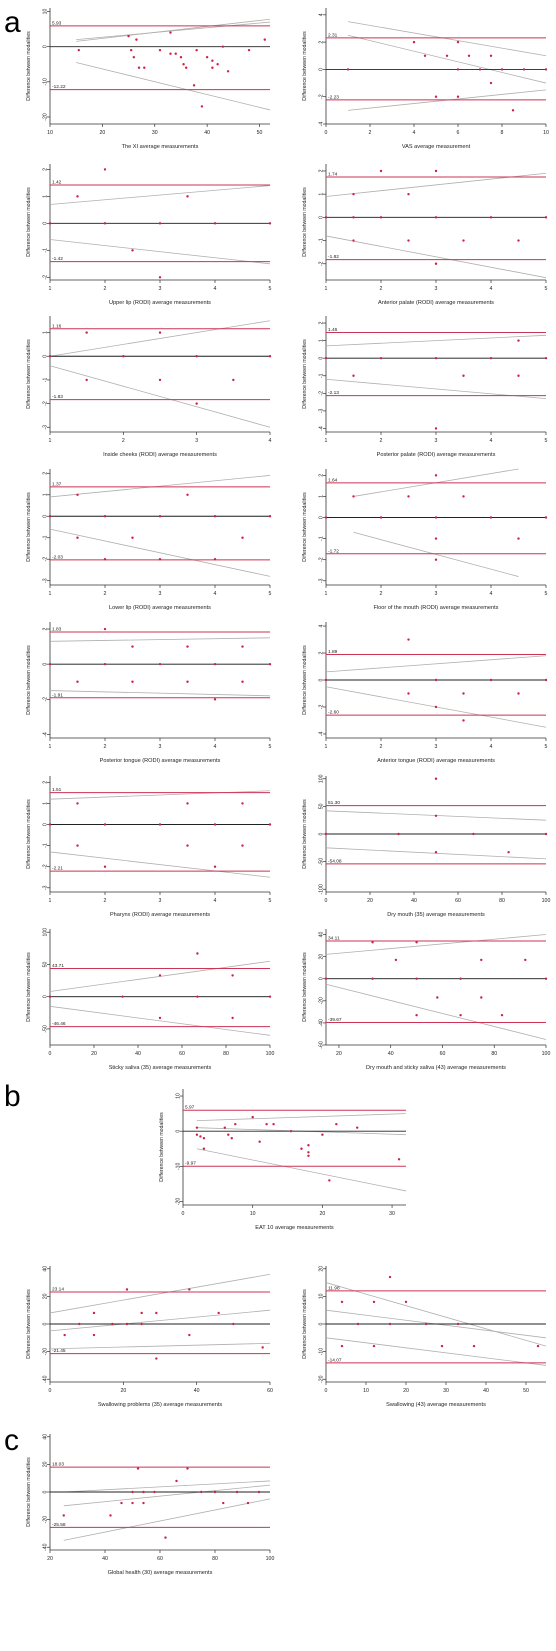  Describe the element at coordinates (253, 1214) in the screenshot. I see `x-tick-label: 10` at that location.